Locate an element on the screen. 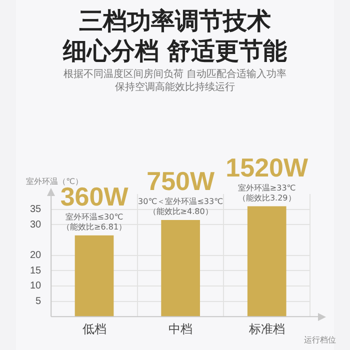  x-tick-label: 标准档 is located at coordinates (266, 329).